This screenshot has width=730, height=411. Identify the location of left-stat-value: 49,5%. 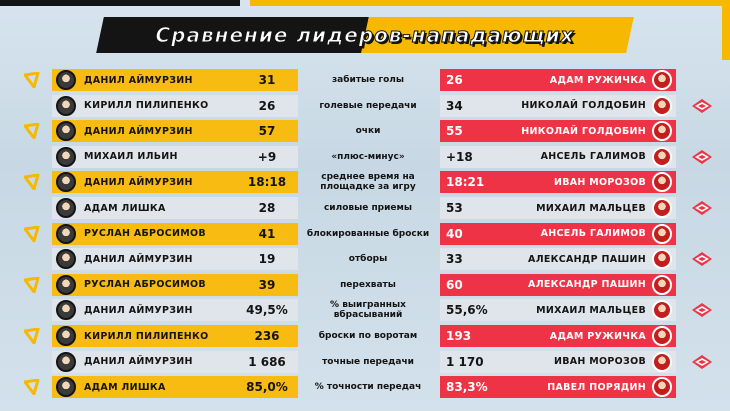
(267, 310).